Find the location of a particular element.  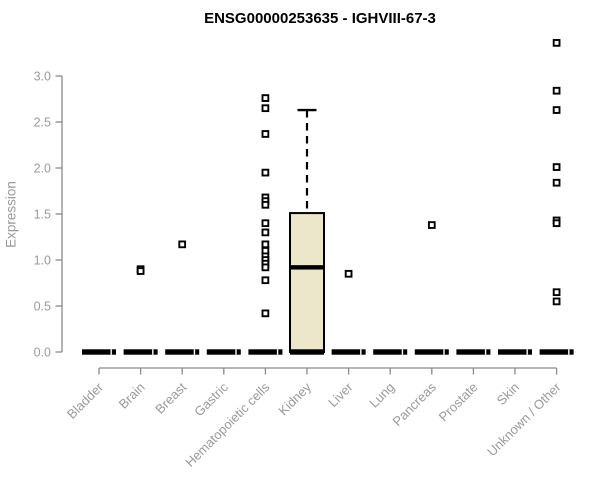

x-category-label: Kidney is located at coordinates (294, 398).